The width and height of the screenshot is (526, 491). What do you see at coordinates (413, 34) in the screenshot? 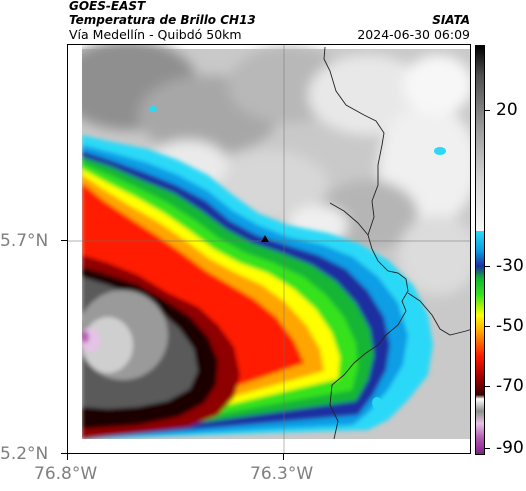
I see `datetime-label: 2024-06-30 06:09` at bounding box center [413, 34].